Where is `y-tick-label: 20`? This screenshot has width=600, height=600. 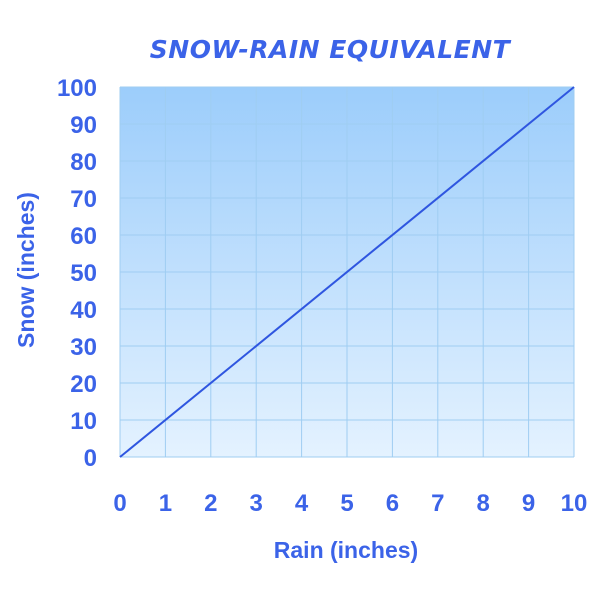 y-tick-label: 20 is located at coordinates (83, 384).